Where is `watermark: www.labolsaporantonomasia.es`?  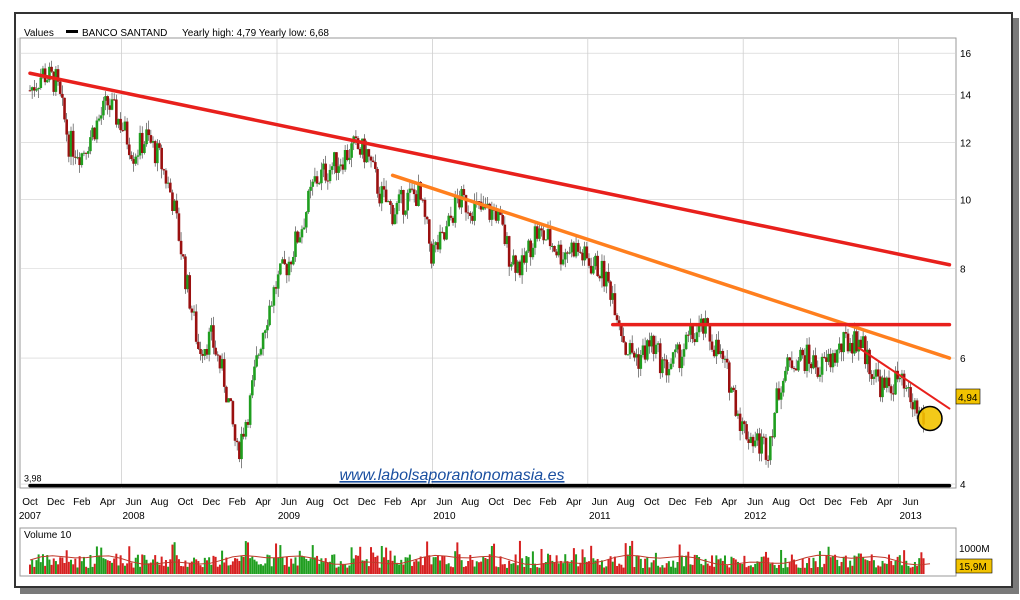 watermark: www.labolsaporantonomasia.es is located at coordinates (451, 475).